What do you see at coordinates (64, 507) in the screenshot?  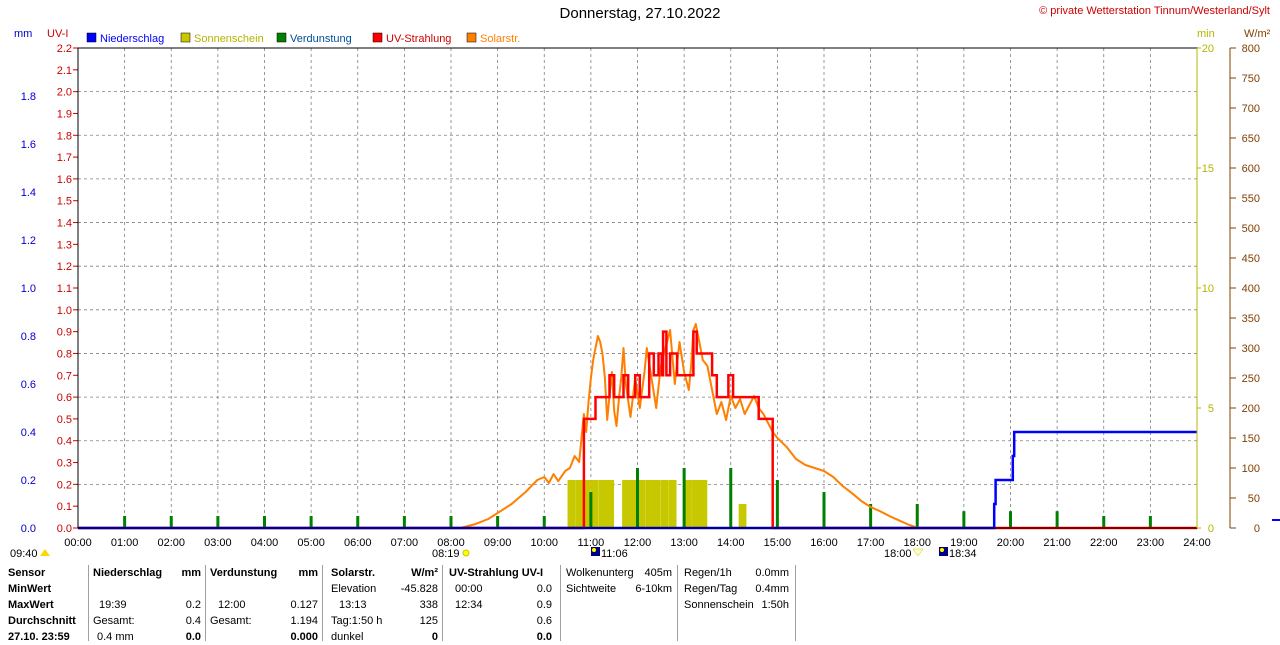 I see `uv-tick-label: 0.1` at bounding box center [64, 507].